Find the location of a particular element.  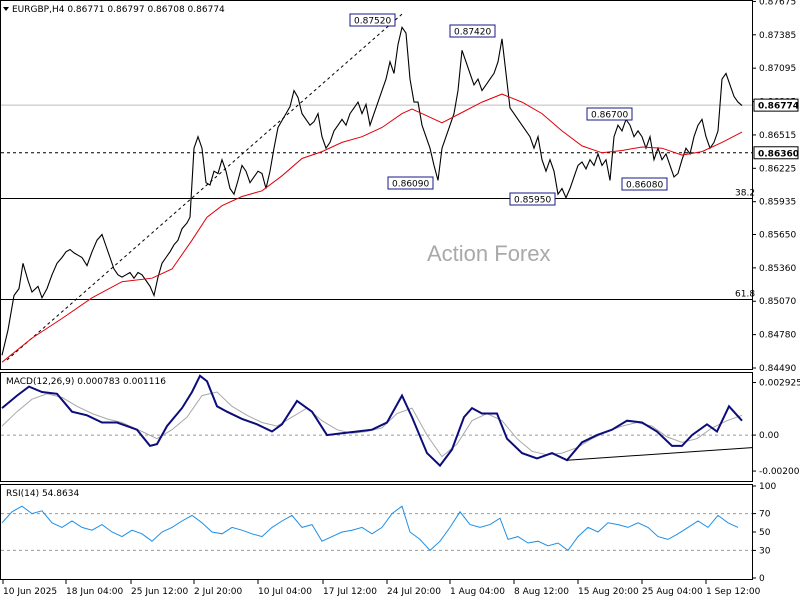

price-tick-label: 0.85650 is located at coordinates (777, 235).